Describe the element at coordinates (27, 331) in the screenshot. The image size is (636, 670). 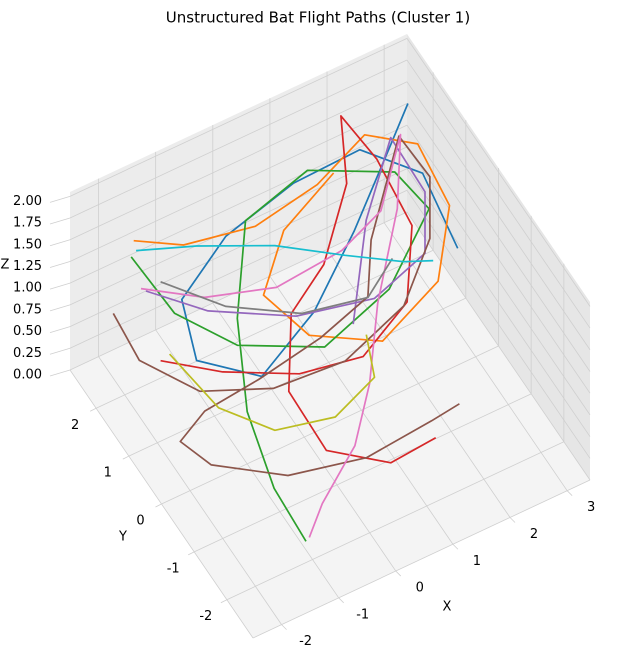
I see `z-tick-label: 0.50` at that location.